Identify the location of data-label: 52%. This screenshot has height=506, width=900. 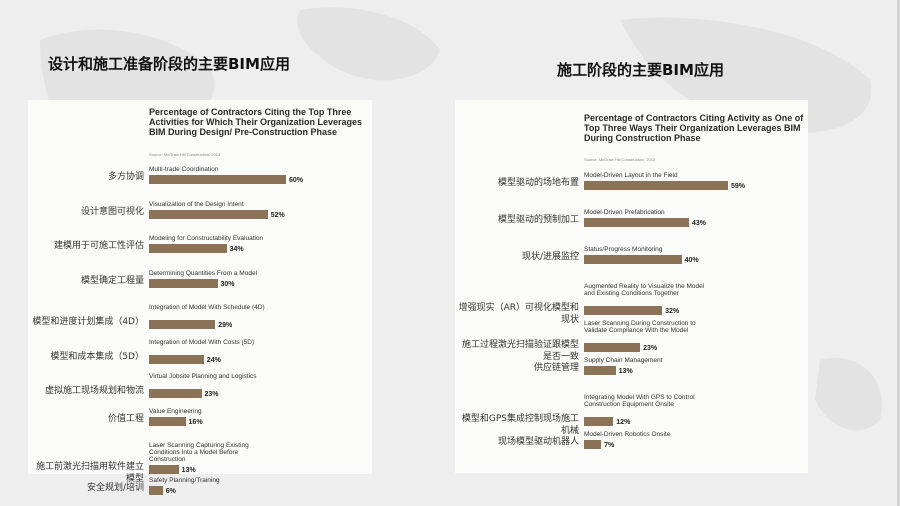
(277, 215).